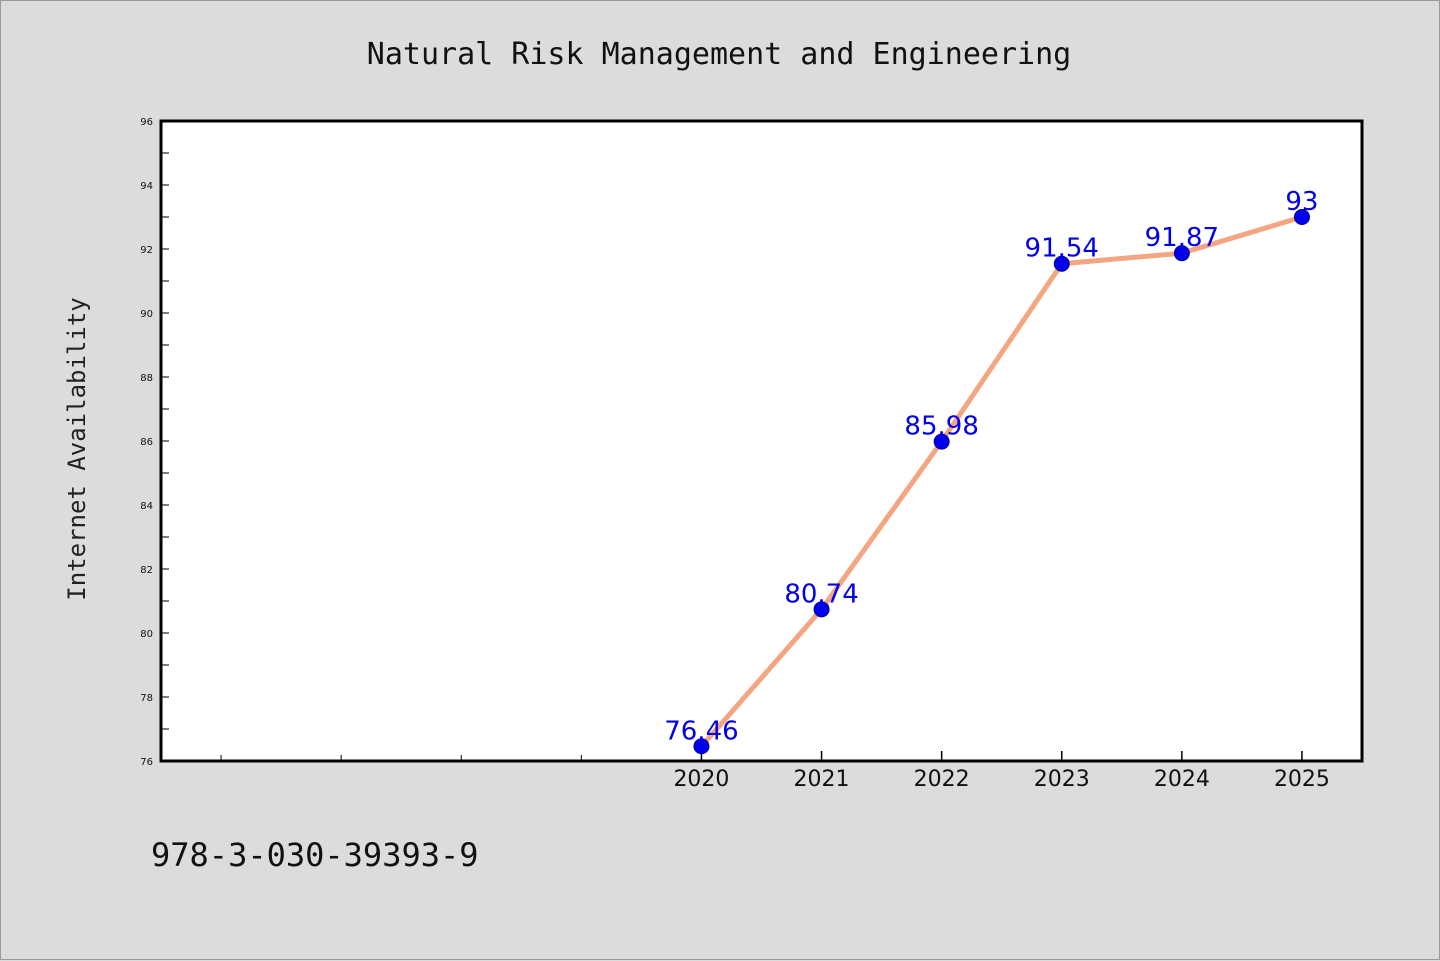 The height and width of the screenshot is (961, 1440). What do you see at coordinates (1301, 202) in the screenshot?
I see `data-label: 93` at bounding box center [1301, 202].